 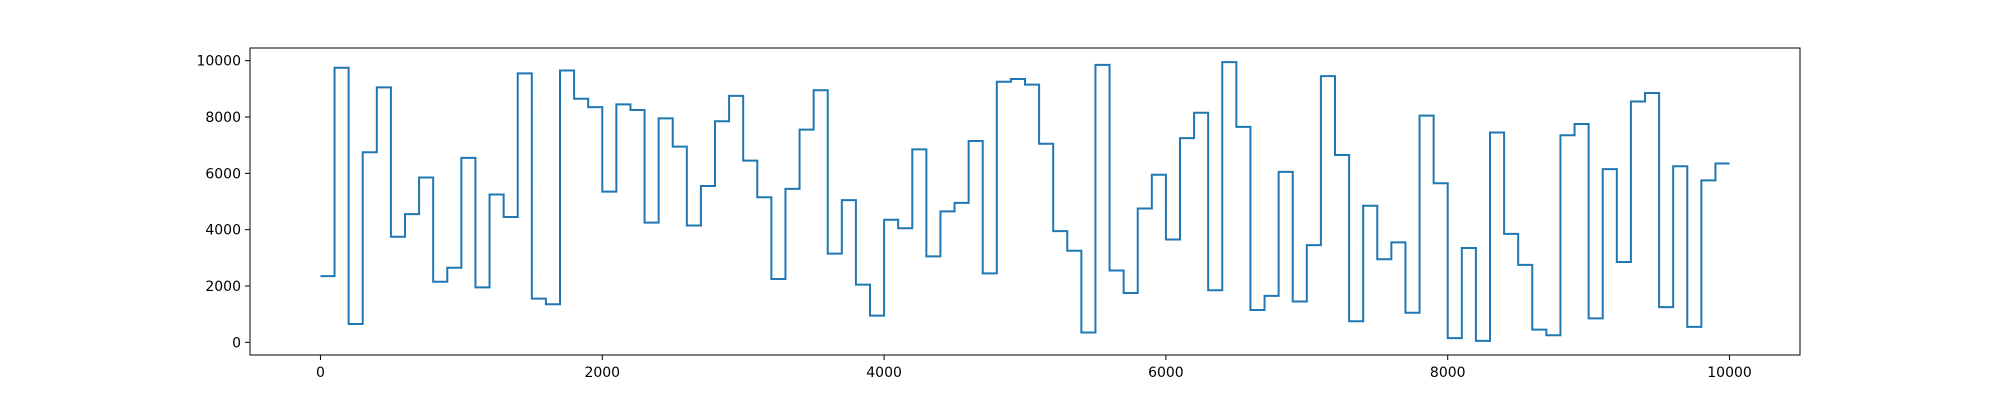 I want to click on y-tick-label: 6000, so click(x=223, y=174).